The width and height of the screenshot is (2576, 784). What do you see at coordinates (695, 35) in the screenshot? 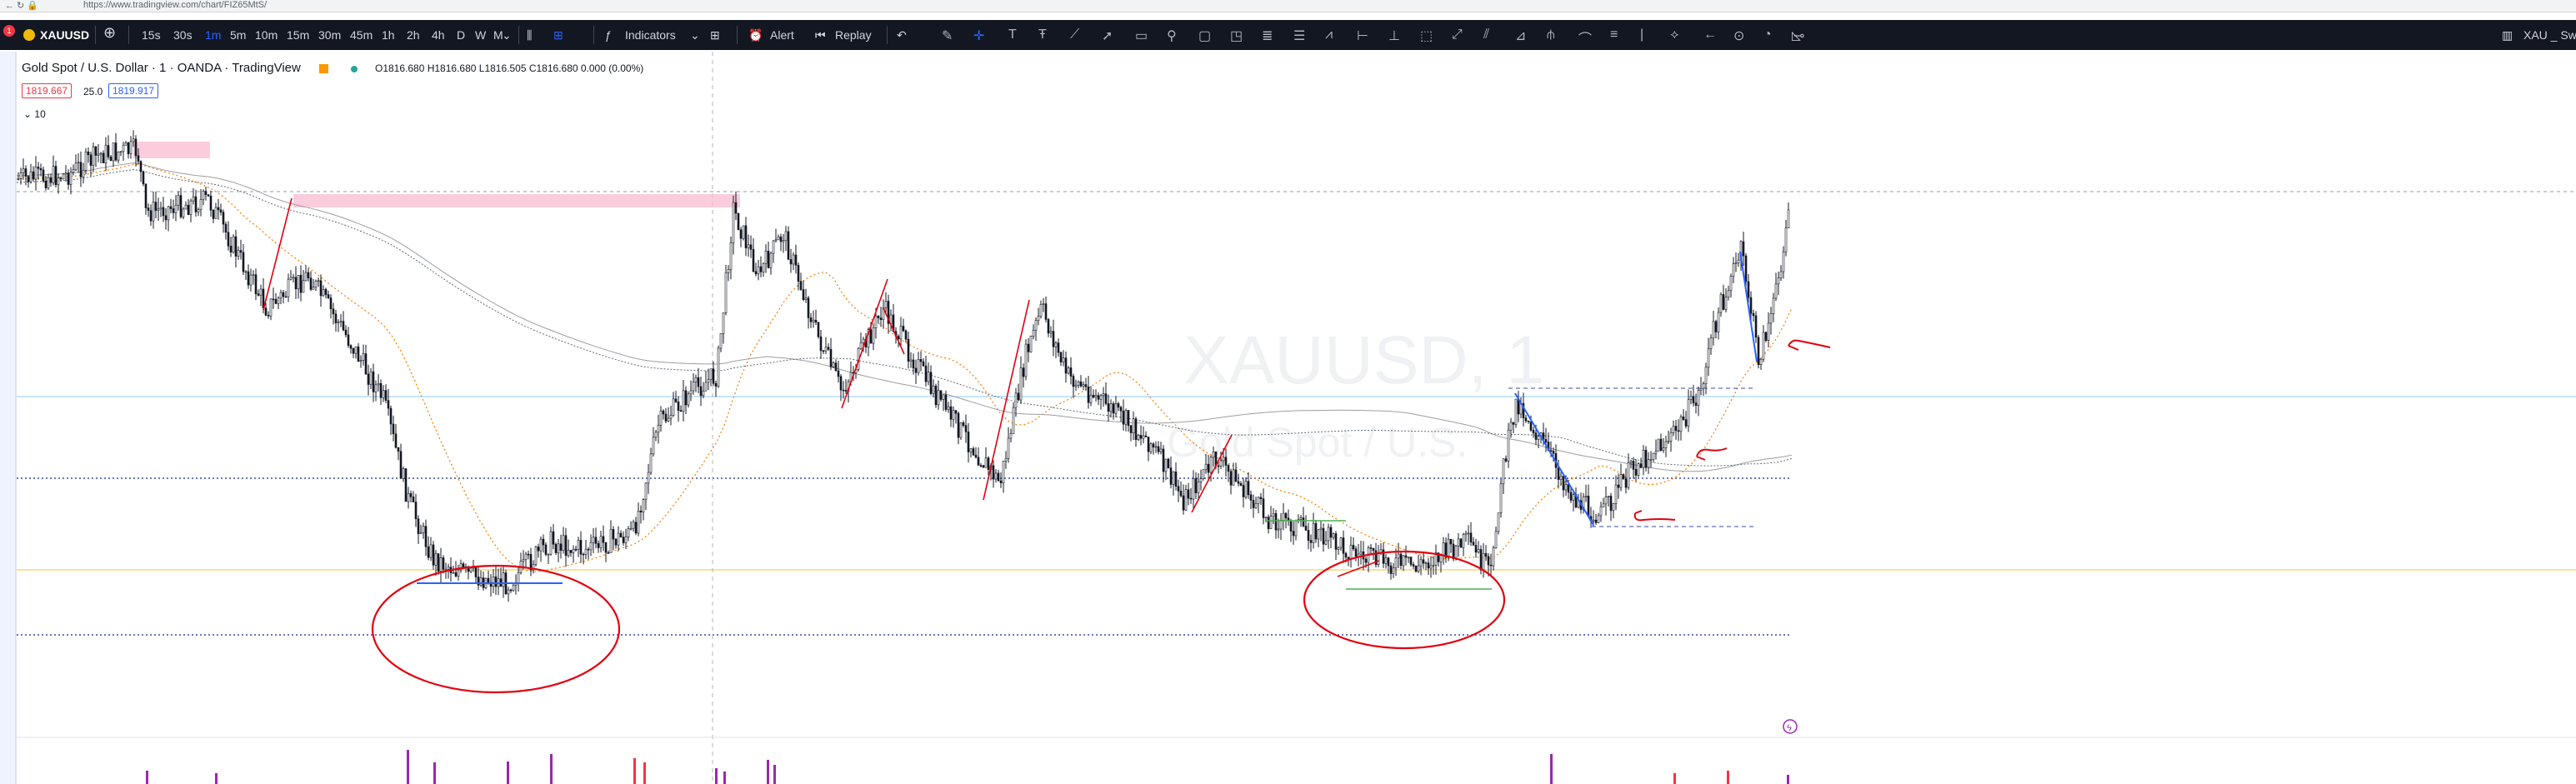
I see `indicators-dropdown-icon: ⌄` at bounding box center [695, 35].